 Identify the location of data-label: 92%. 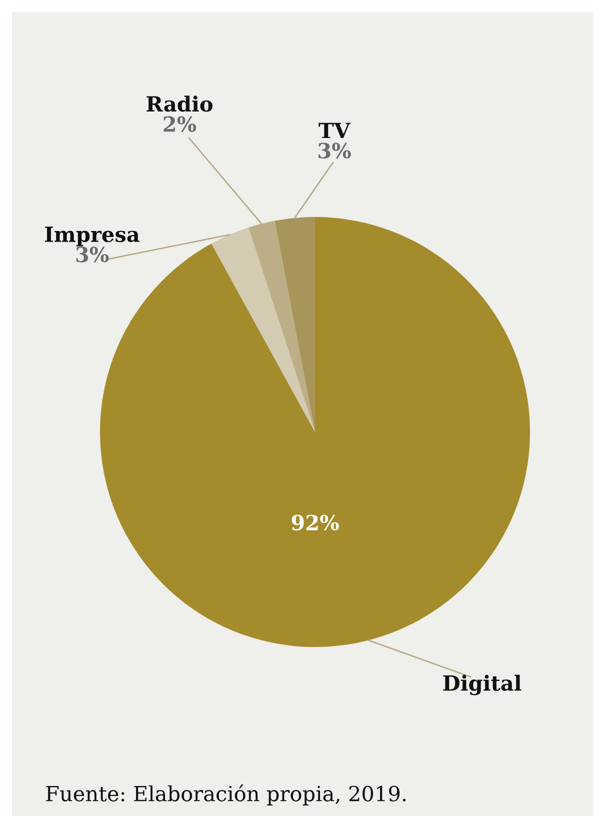
(315, 522).